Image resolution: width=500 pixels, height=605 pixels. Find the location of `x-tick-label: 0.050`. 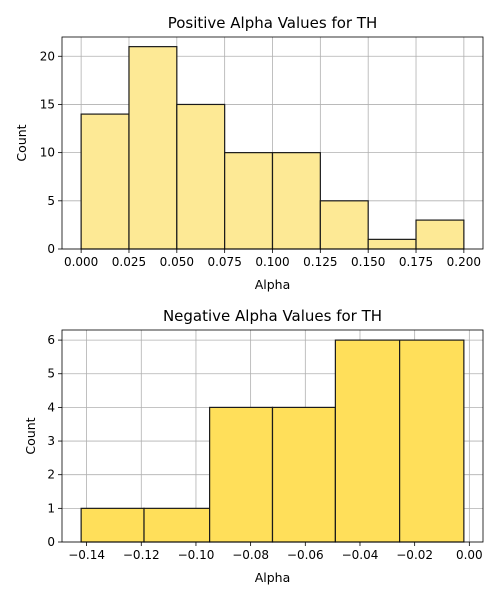

x-tick-label: 0.050 is located at coordinates (177, 262).